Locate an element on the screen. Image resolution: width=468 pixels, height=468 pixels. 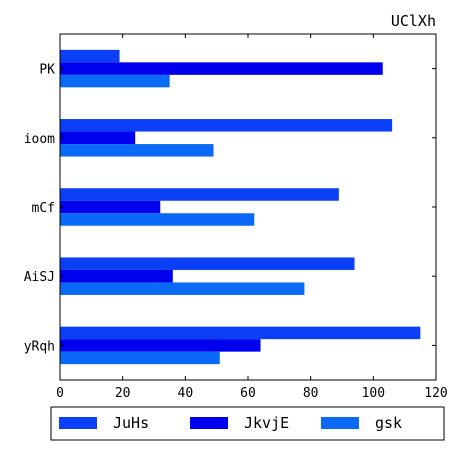
bar-JkvjE-PK is located at coordinates (221, 68).